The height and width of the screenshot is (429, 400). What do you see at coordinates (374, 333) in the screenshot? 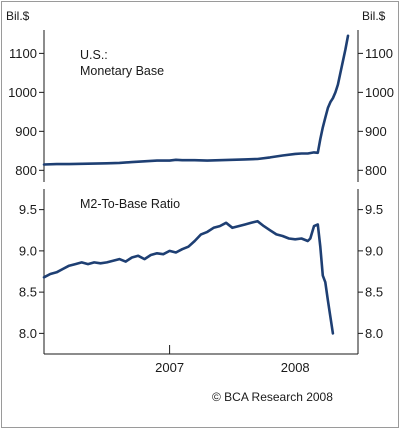
I see `bottom-right-tick-label: 8.0` at bounding box center [374, 333].